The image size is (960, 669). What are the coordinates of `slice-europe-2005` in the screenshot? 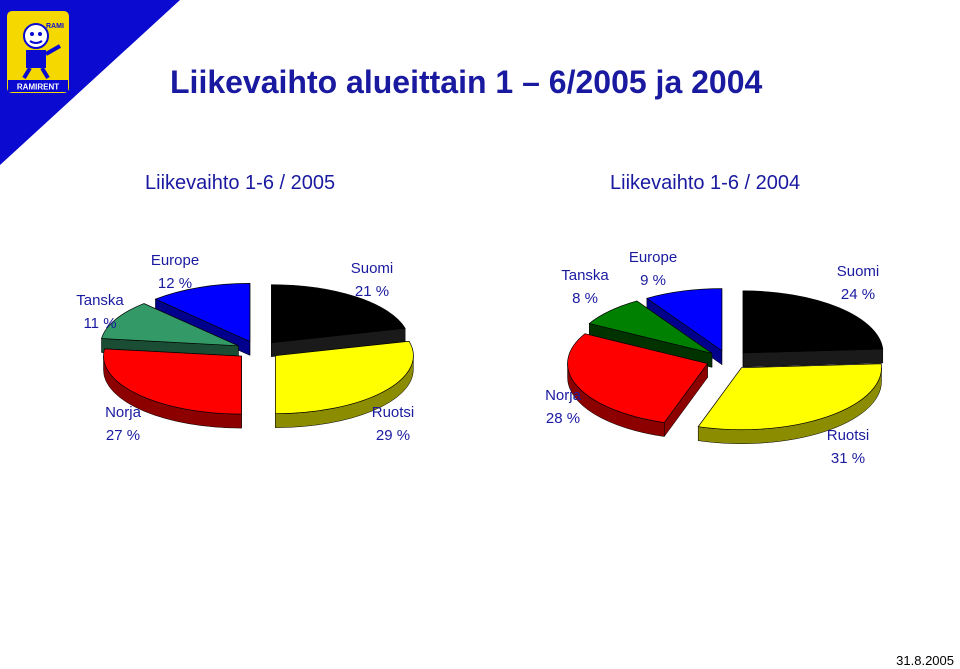 It's located at (202, 312).